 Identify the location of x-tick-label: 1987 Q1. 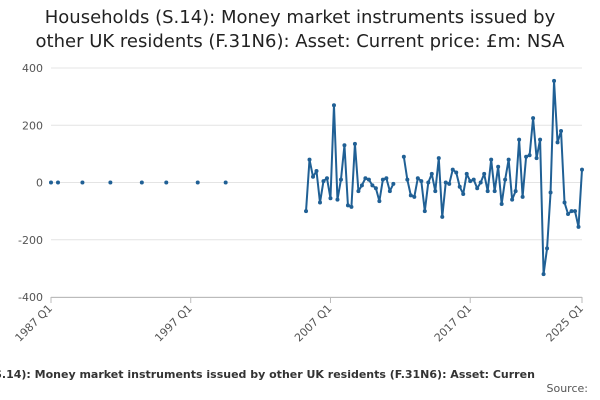
(34, 323).